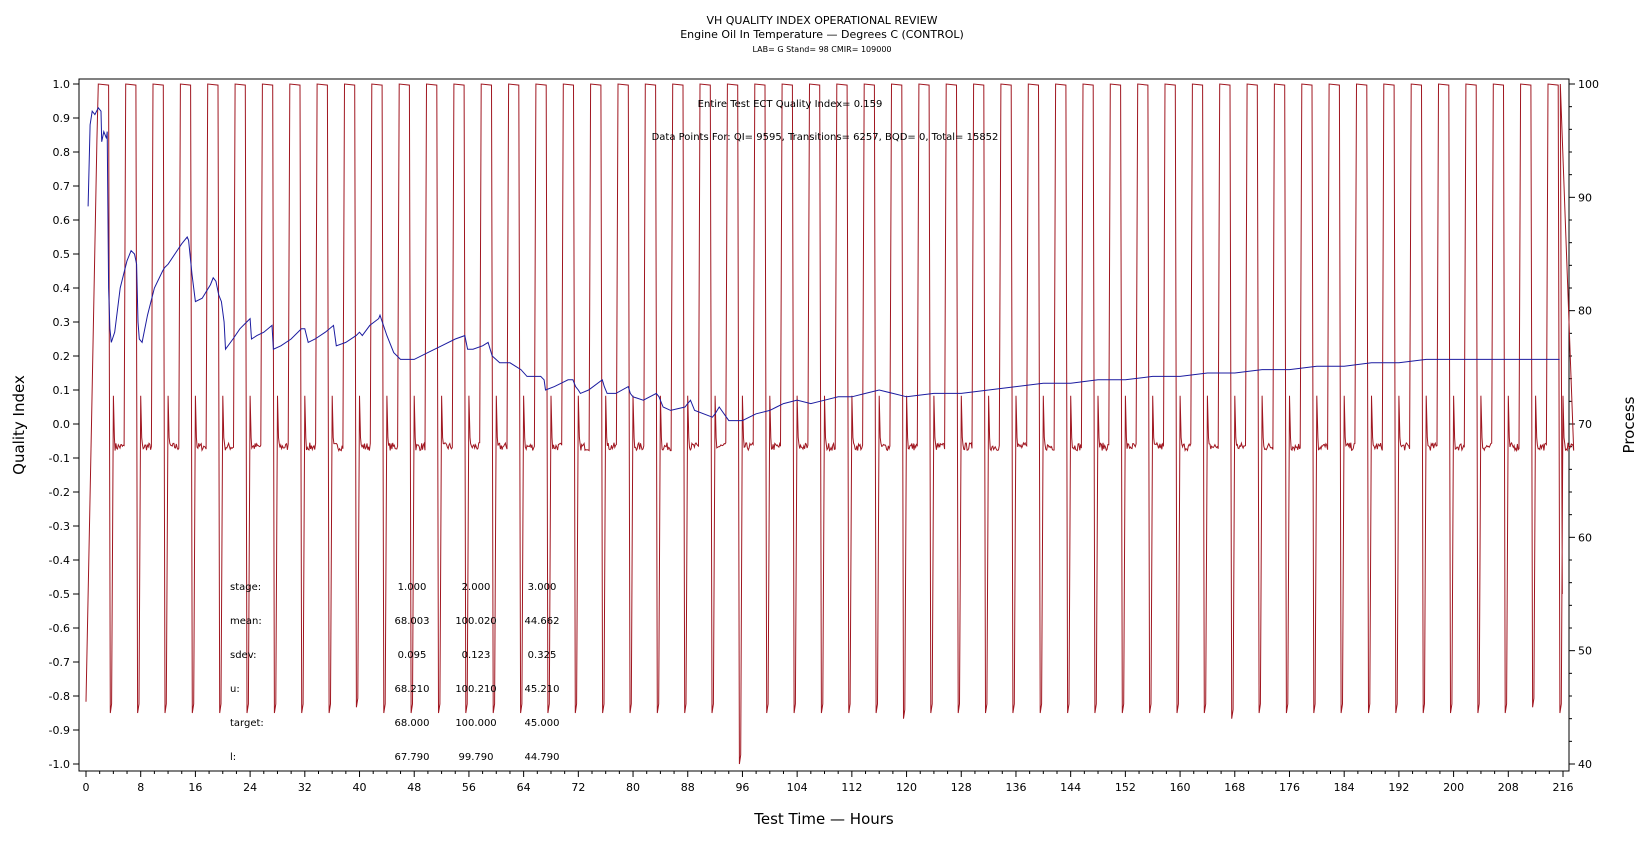  What do you see at coordinates (62, 322) in the screenshot?
I see `y-tick-label: 0.3` at bounding box center [62, 322].